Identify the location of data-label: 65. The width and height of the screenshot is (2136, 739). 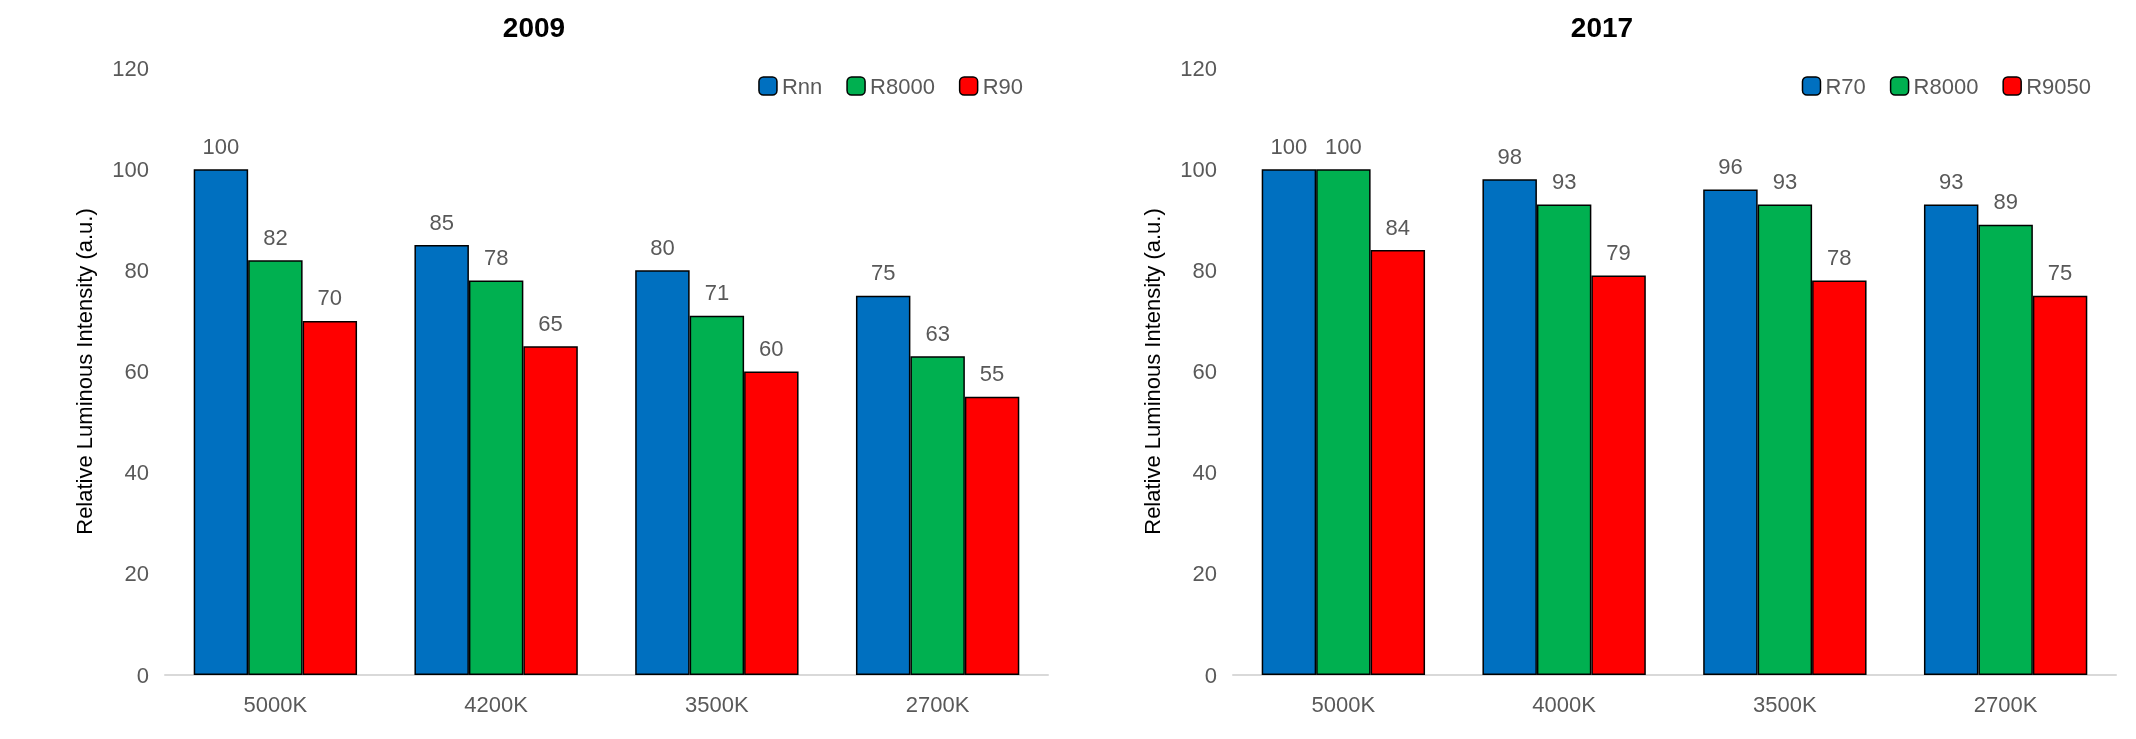
(550, 323).